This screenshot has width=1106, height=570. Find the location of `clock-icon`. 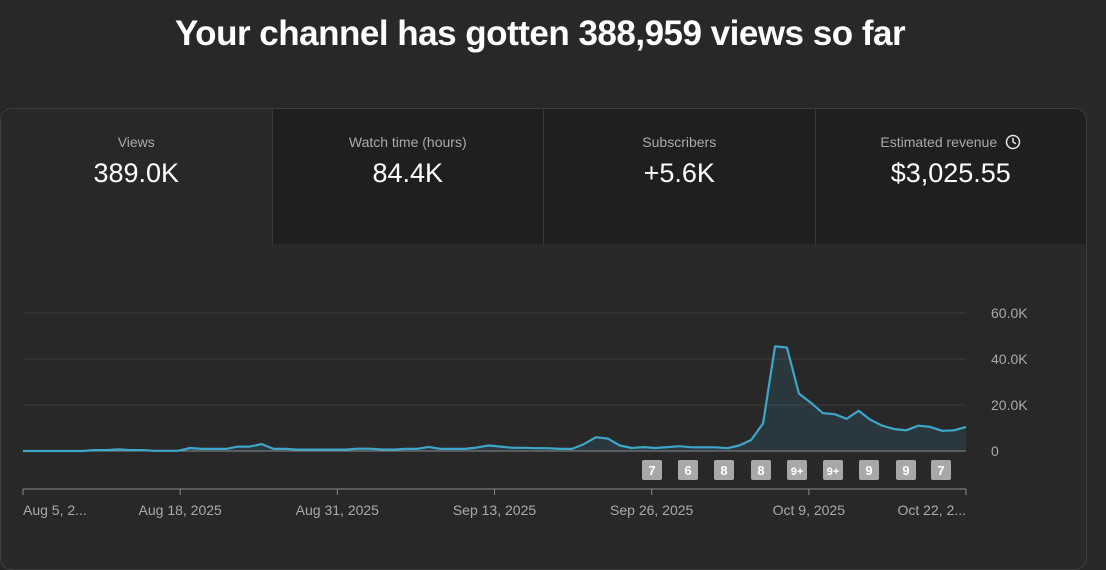

clock-icon is located at coordinates (1013, 142).